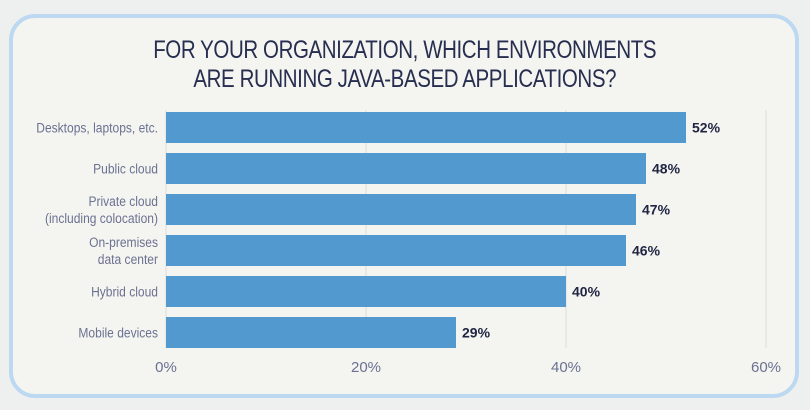  I want to click on x-tick-label: 20%, so click(366, 367).